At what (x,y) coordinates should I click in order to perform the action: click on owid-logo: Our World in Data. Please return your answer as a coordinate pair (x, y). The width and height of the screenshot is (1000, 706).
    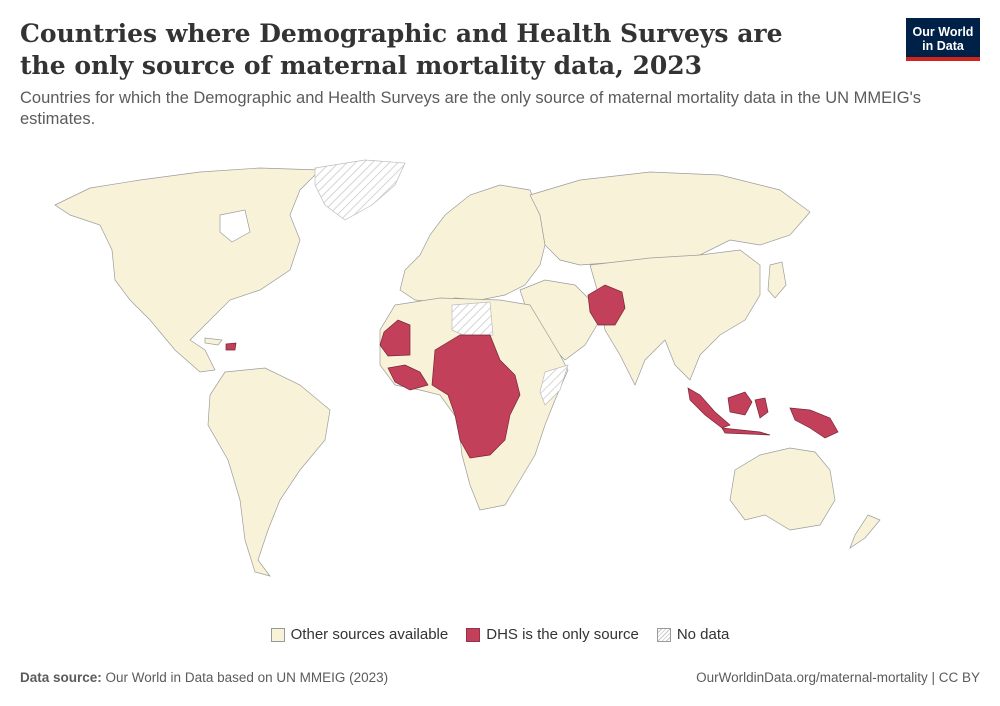
    Looking at the image, I should click on (943, 39).